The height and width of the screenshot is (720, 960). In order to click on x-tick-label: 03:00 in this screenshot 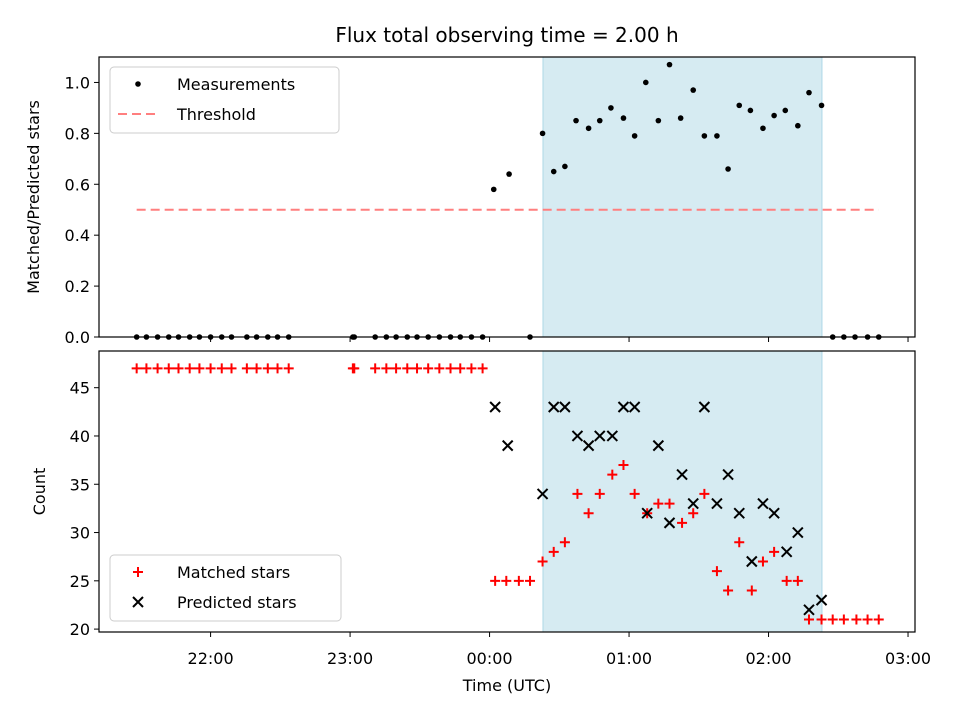, I will do `click(908, 658)`.